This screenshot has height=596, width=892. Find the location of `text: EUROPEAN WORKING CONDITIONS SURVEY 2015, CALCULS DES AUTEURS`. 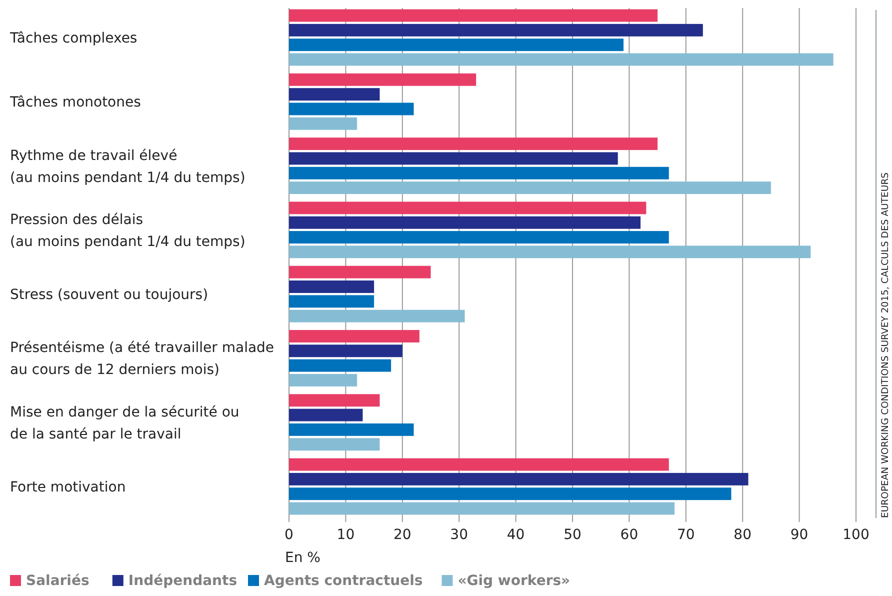

text: EUROPEAN WORKING CONDITIONS SURVEY 2015, CALCULS DES AUTEURS is located at coordinates (885, 345).